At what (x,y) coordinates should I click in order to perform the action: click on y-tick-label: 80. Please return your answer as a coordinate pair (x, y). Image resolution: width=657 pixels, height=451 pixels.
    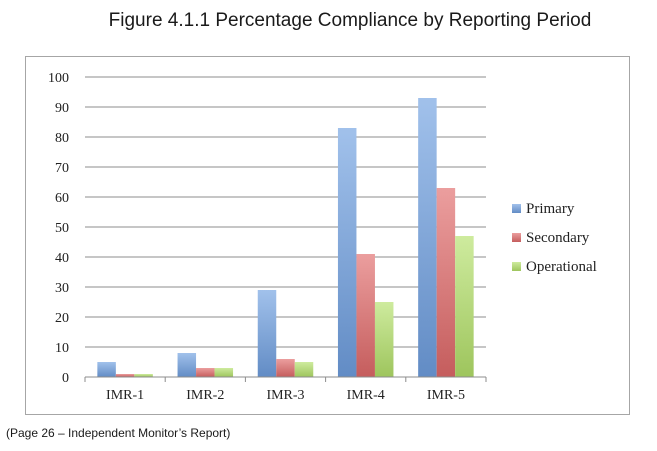
    Looking at the image, I should click on (62, 138).